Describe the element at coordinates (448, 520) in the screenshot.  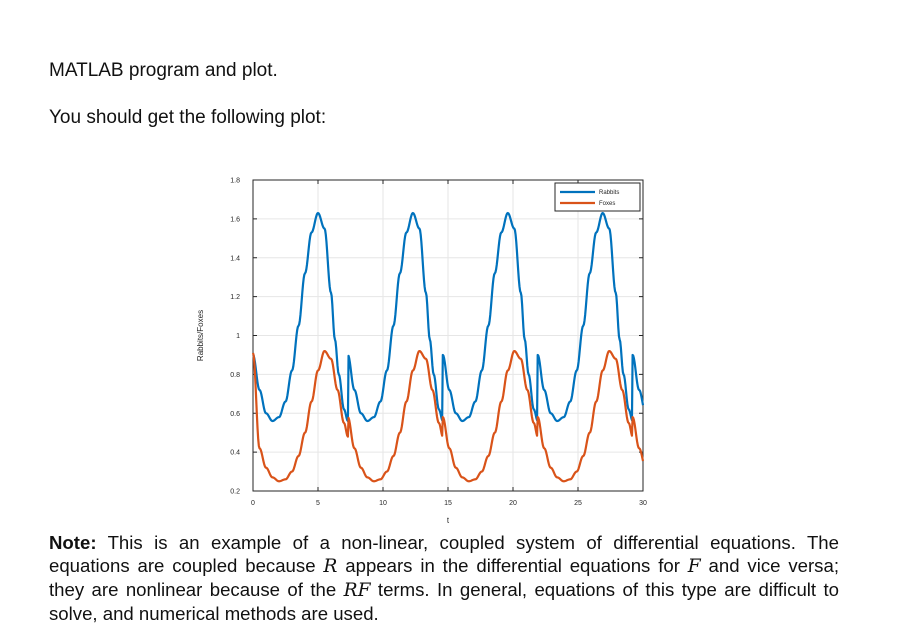
I see `x-axis-label: t` at that location.